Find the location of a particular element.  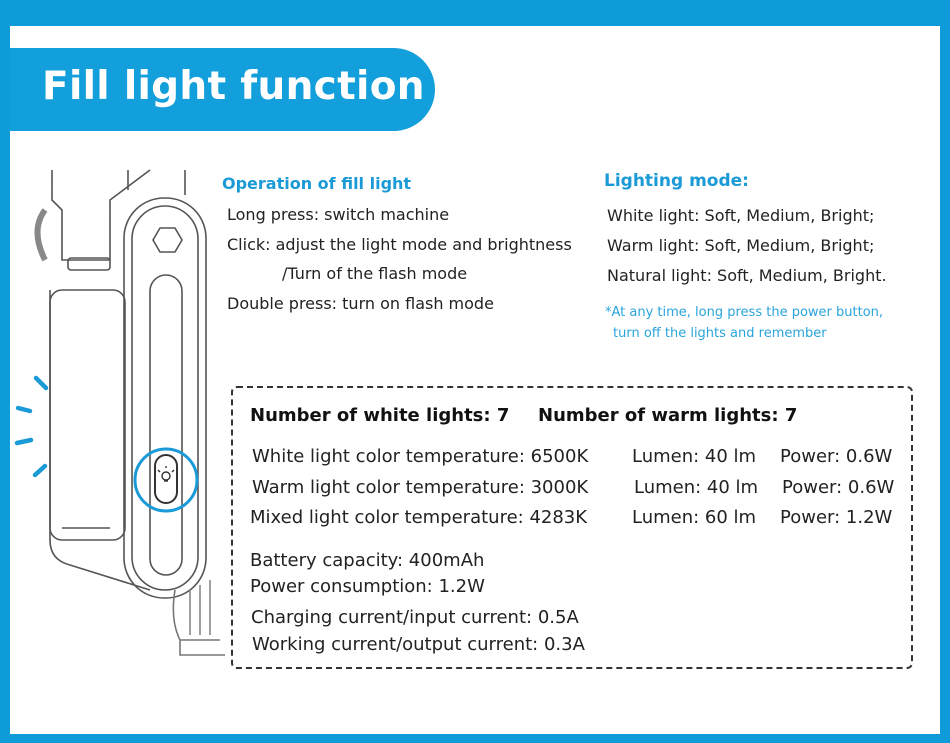

page-title: Fill light function is located at coordinates (233, 86).